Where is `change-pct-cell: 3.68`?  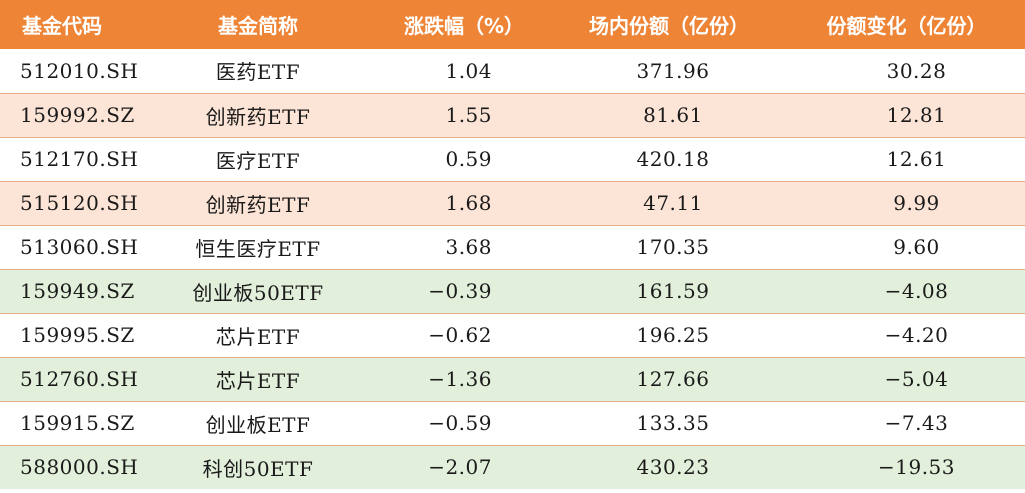 change-pct-cell: 3.68 is located at coordinates (468, 247).